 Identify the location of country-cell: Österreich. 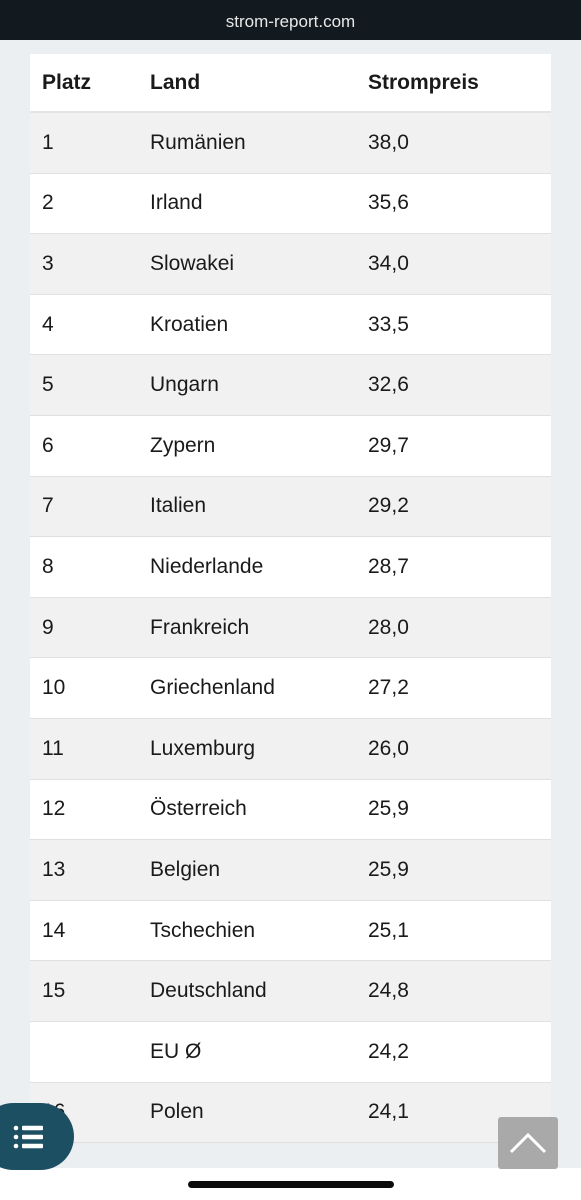
(198, 809).